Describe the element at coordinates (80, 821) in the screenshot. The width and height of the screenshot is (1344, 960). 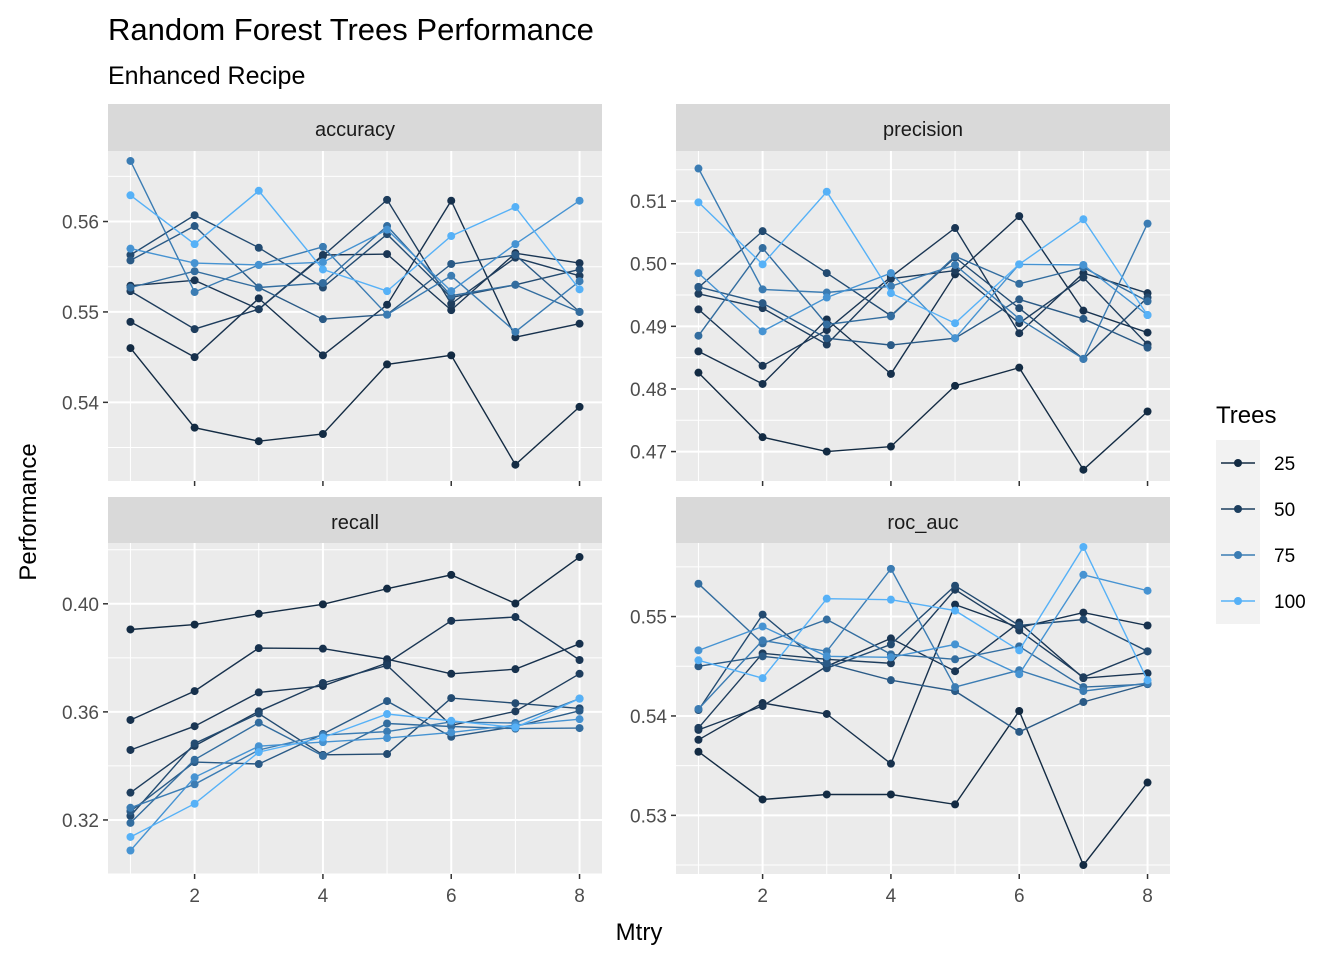
I see `y-tick-label: 0.32` at that location.